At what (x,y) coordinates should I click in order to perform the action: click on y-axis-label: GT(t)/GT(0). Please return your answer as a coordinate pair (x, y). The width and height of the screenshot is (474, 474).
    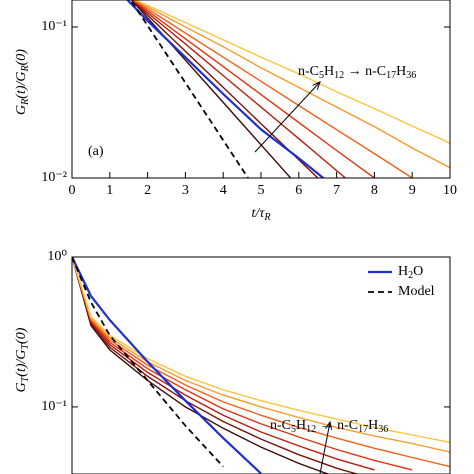
    Looking at the image, I should click on (22, 359).